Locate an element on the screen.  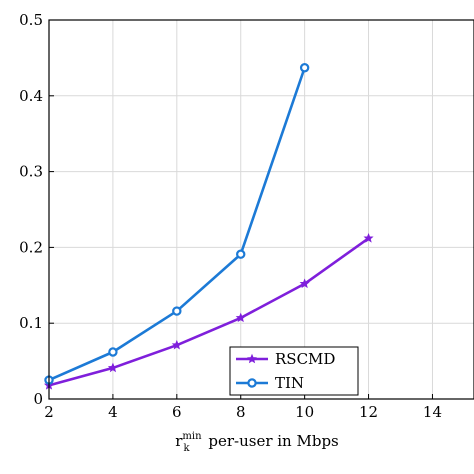
x-tick-label: 12 is located at coordinates (368, 412).